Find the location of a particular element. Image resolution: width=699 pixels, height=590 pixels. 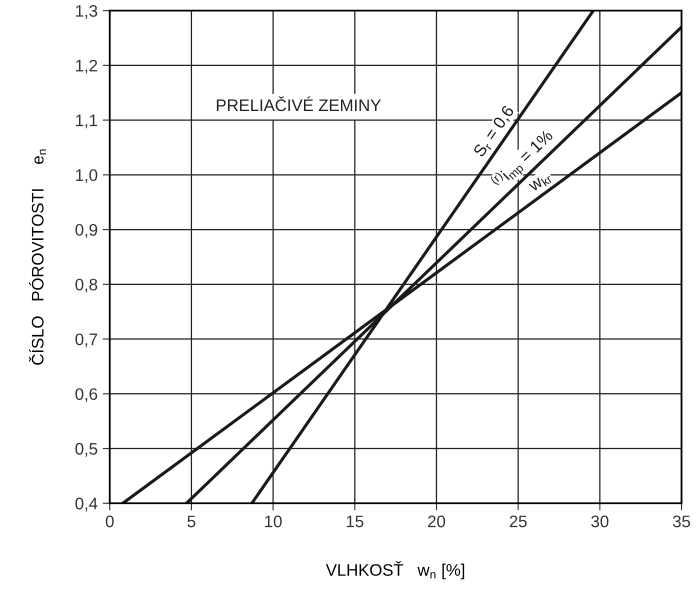

y-tick-label: 0,9 is located at coordinates (86, 231).